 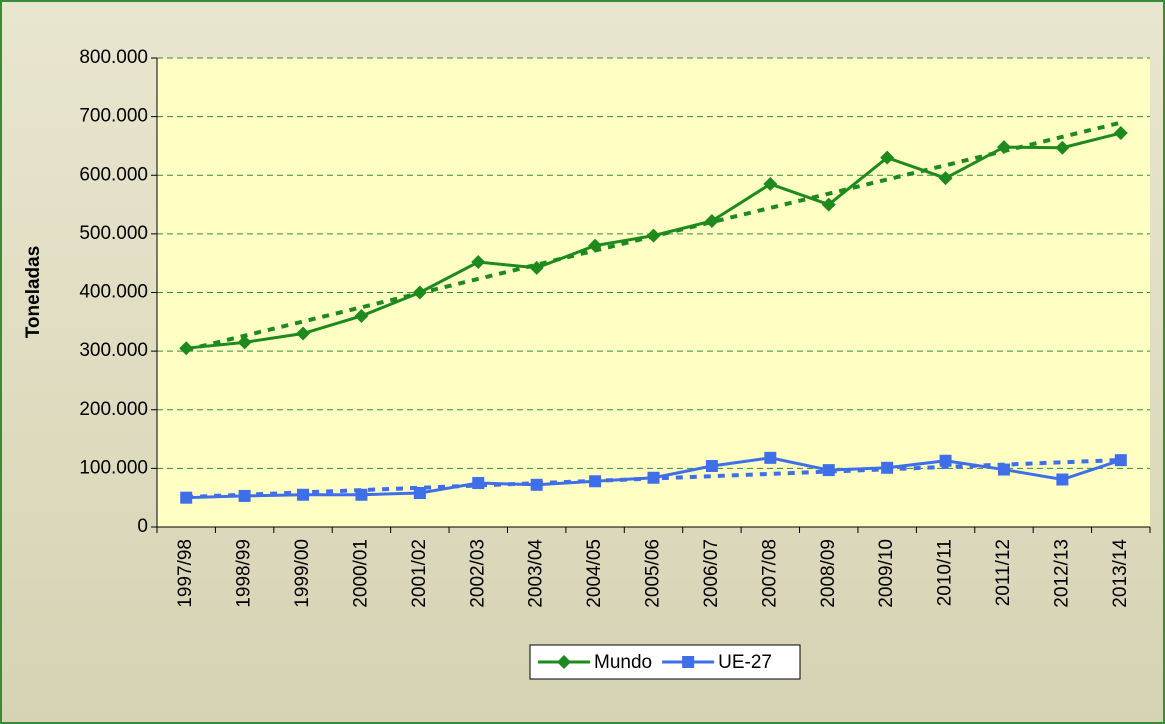 I want to click on y-tick-label: 400.000, so click(x=113, y=292).